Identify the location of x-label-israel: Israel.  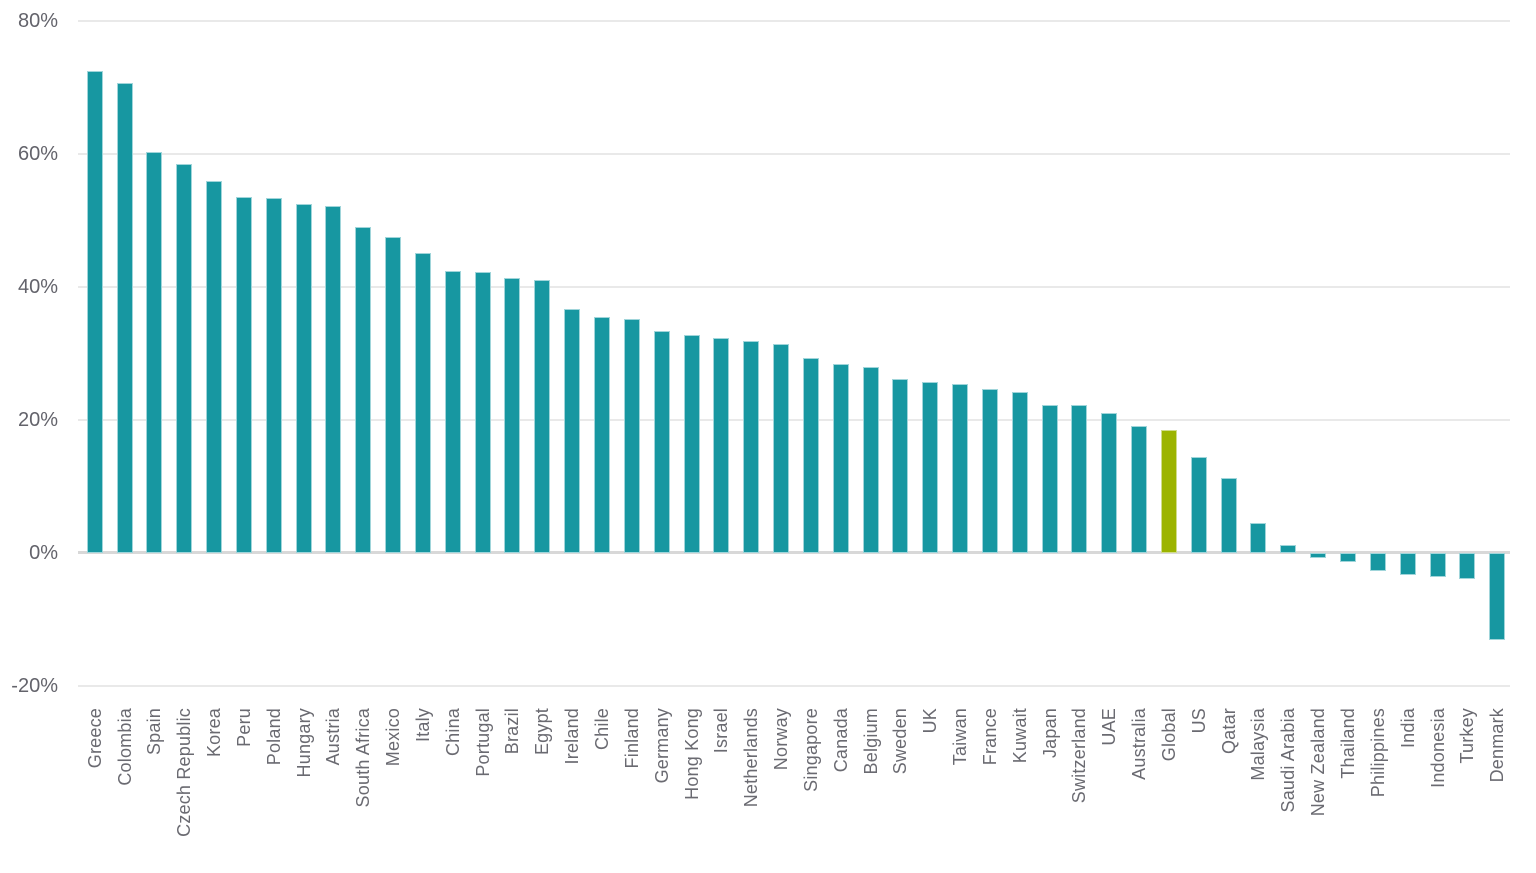
(721, 730).